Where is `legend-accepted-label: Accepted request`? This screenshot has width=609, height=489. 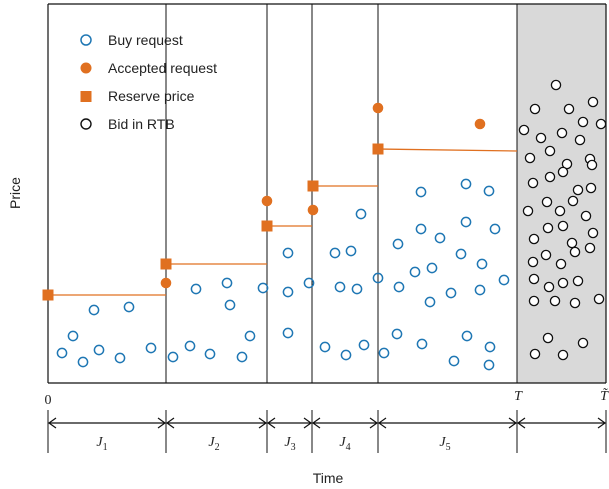
legend-accepted-label: Accepted request is located at coordinates (162, 68).